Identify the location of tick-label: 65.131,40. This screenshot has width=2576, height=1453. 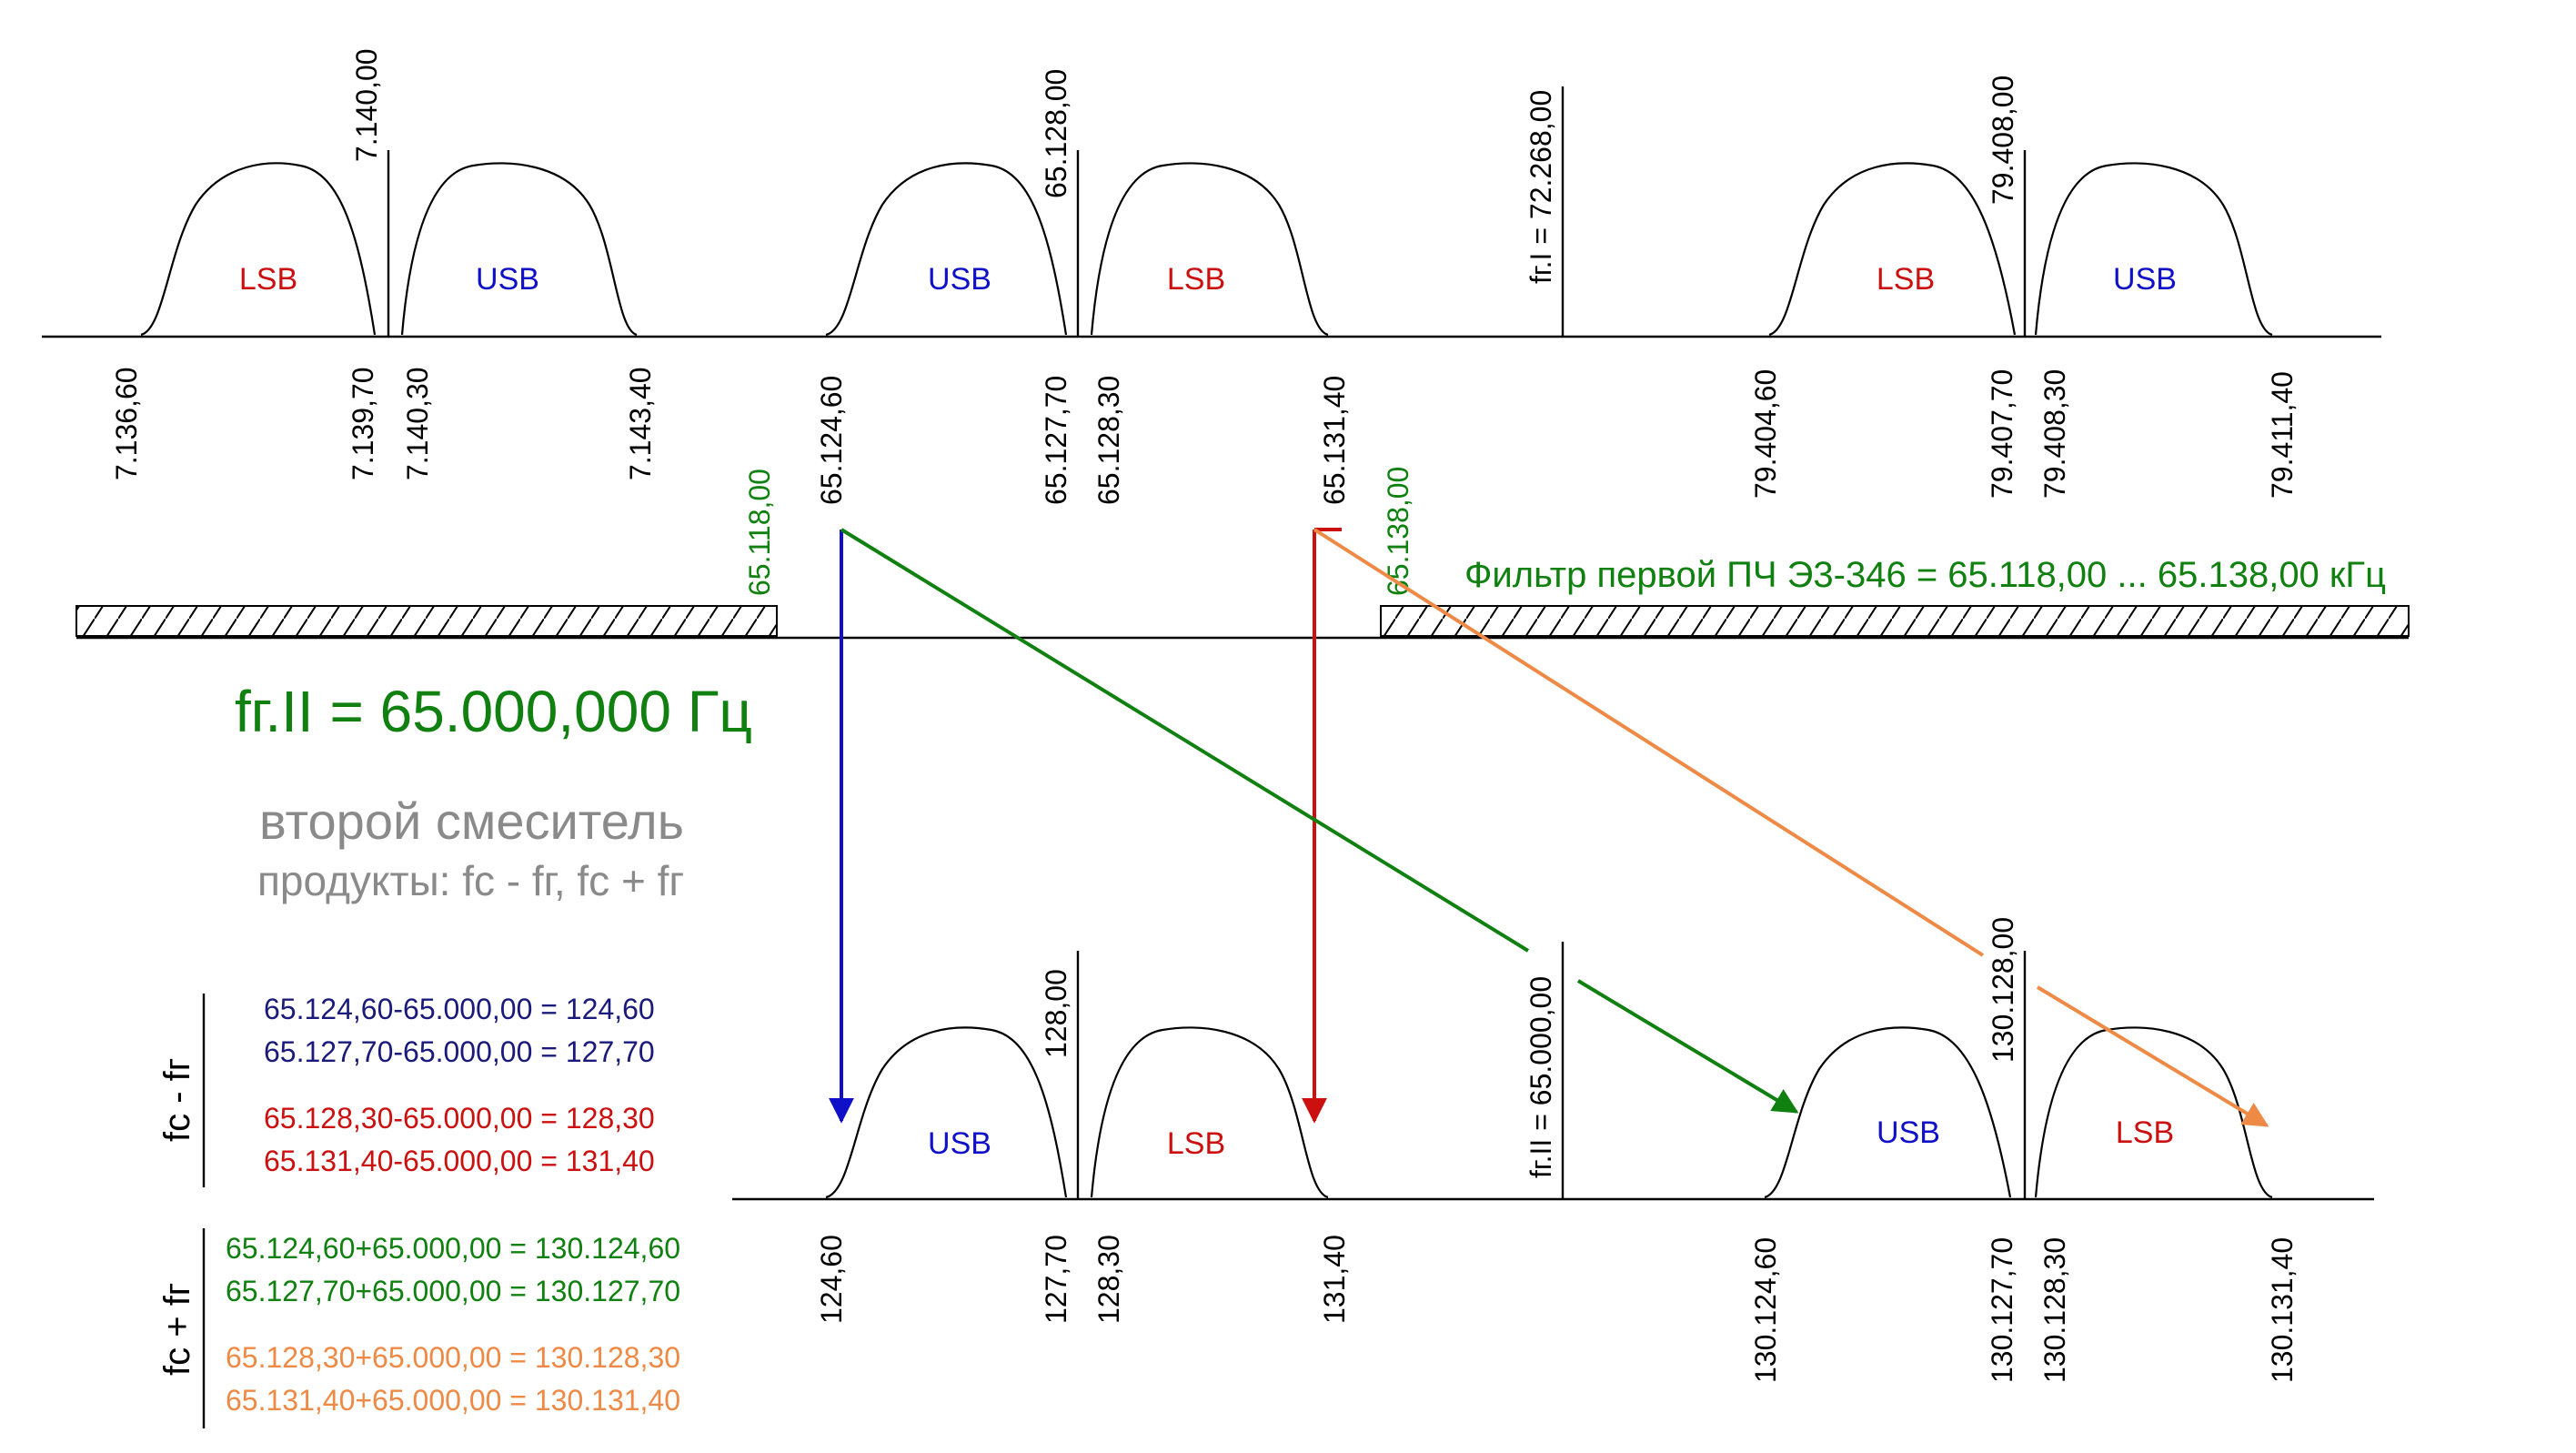
(1334, 440).